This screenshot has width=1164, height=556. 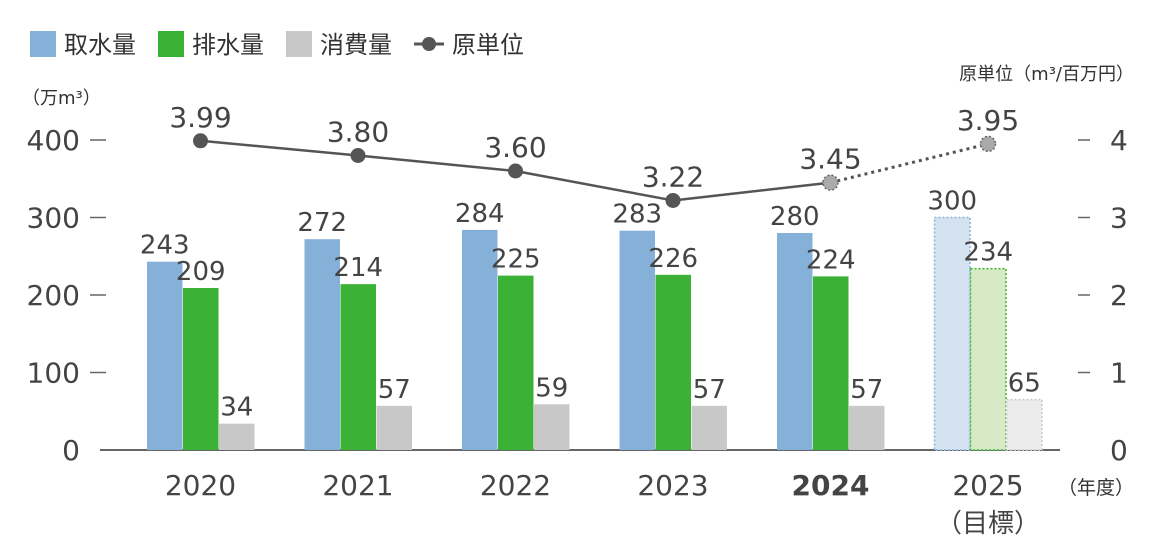 I want to click on line-value-label-2020: 3.99, so click(x=200, y=117).